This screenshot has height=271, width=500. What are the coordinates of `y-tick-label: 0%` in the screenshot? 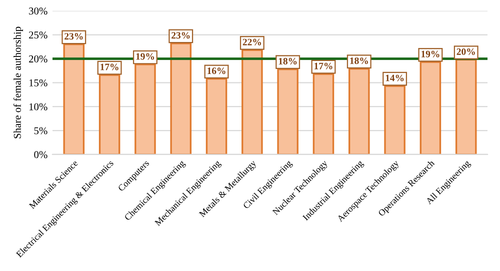 It's located at (41, 154).